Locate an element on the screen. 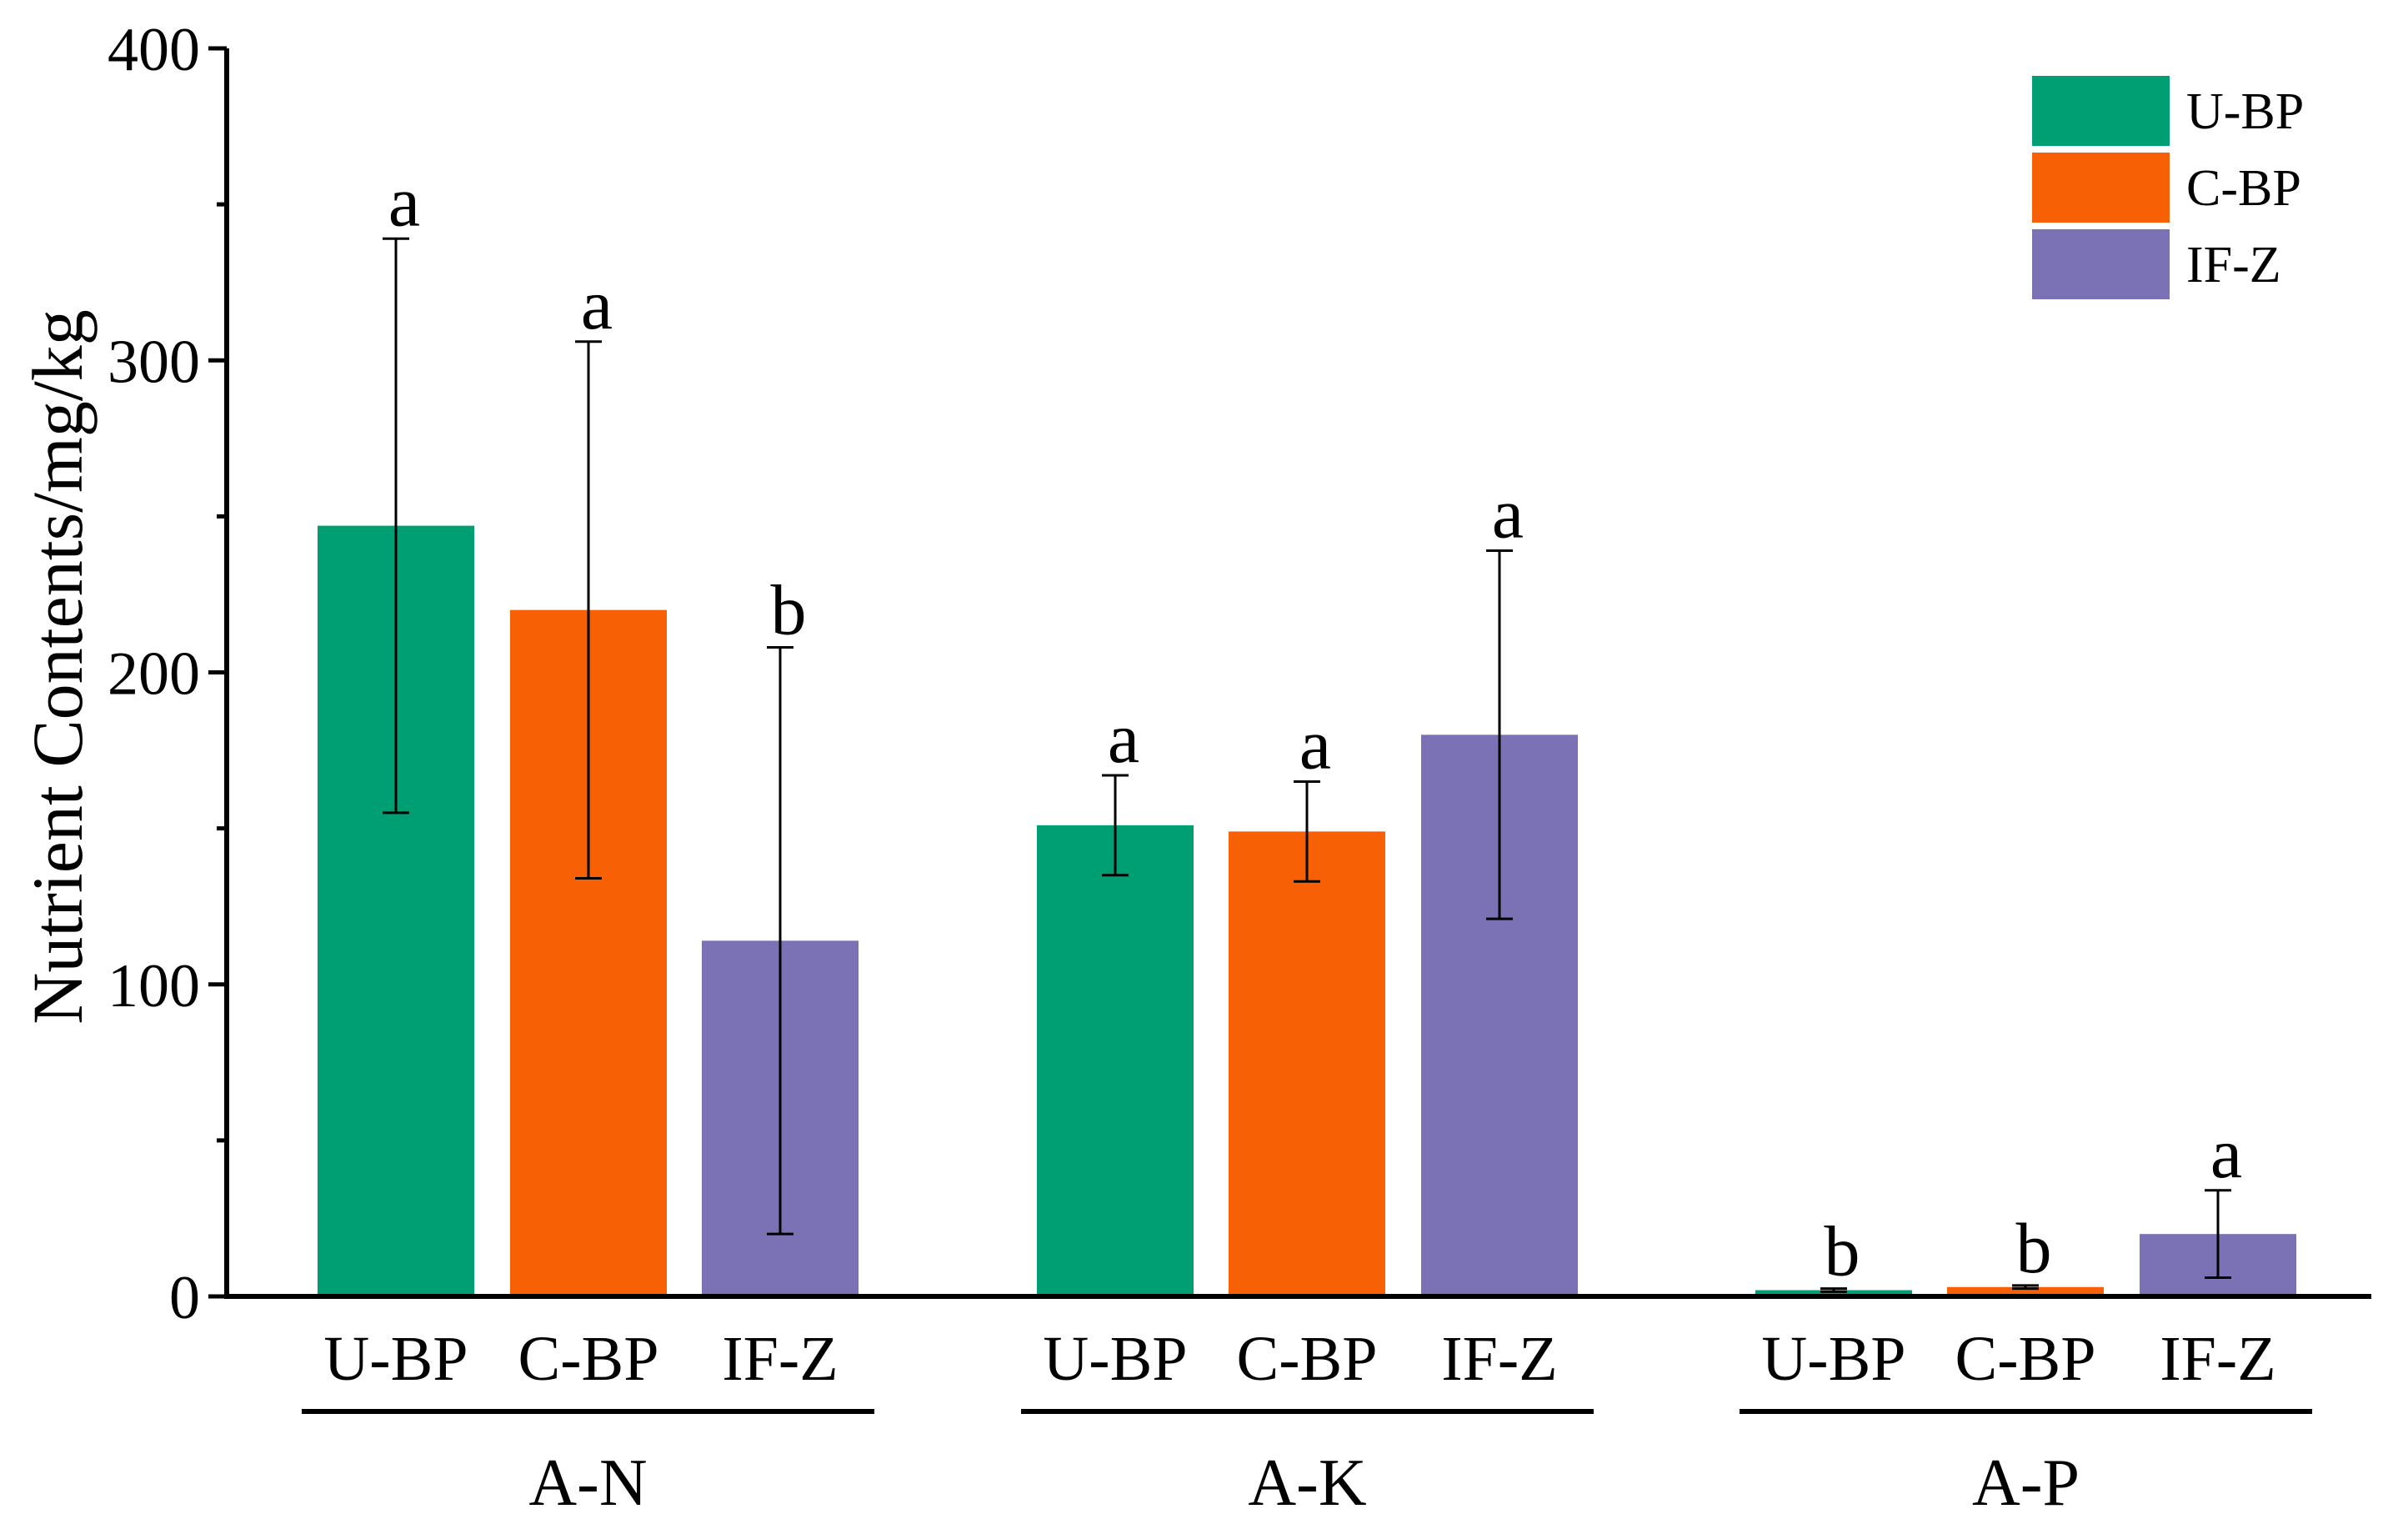 The height and width of the screenshot is (1519, 2408). bar-a-p-c-bp is located at coordinates (2026, 1291).